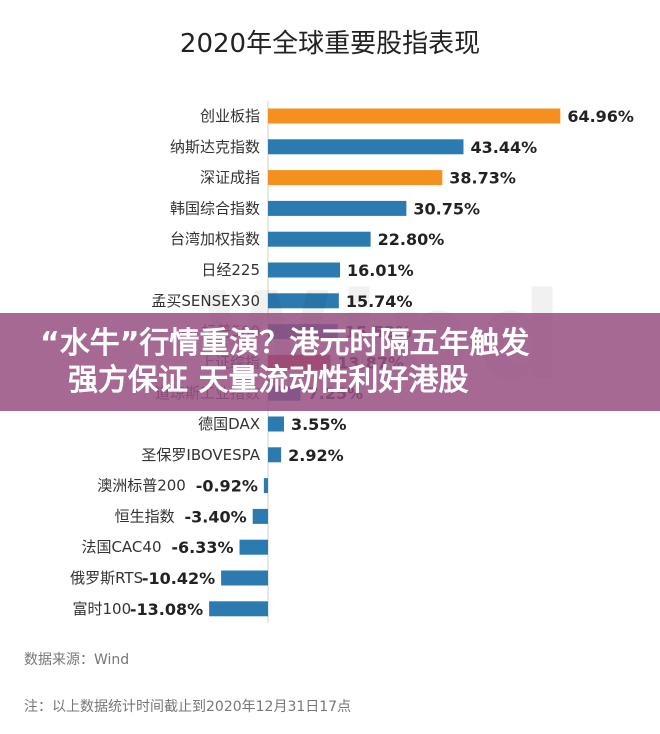 The image size is (660, 734). Describe the element at coordinates (178, 578) in the screenshot. I see `value-label-15: -10.42%` at that location.